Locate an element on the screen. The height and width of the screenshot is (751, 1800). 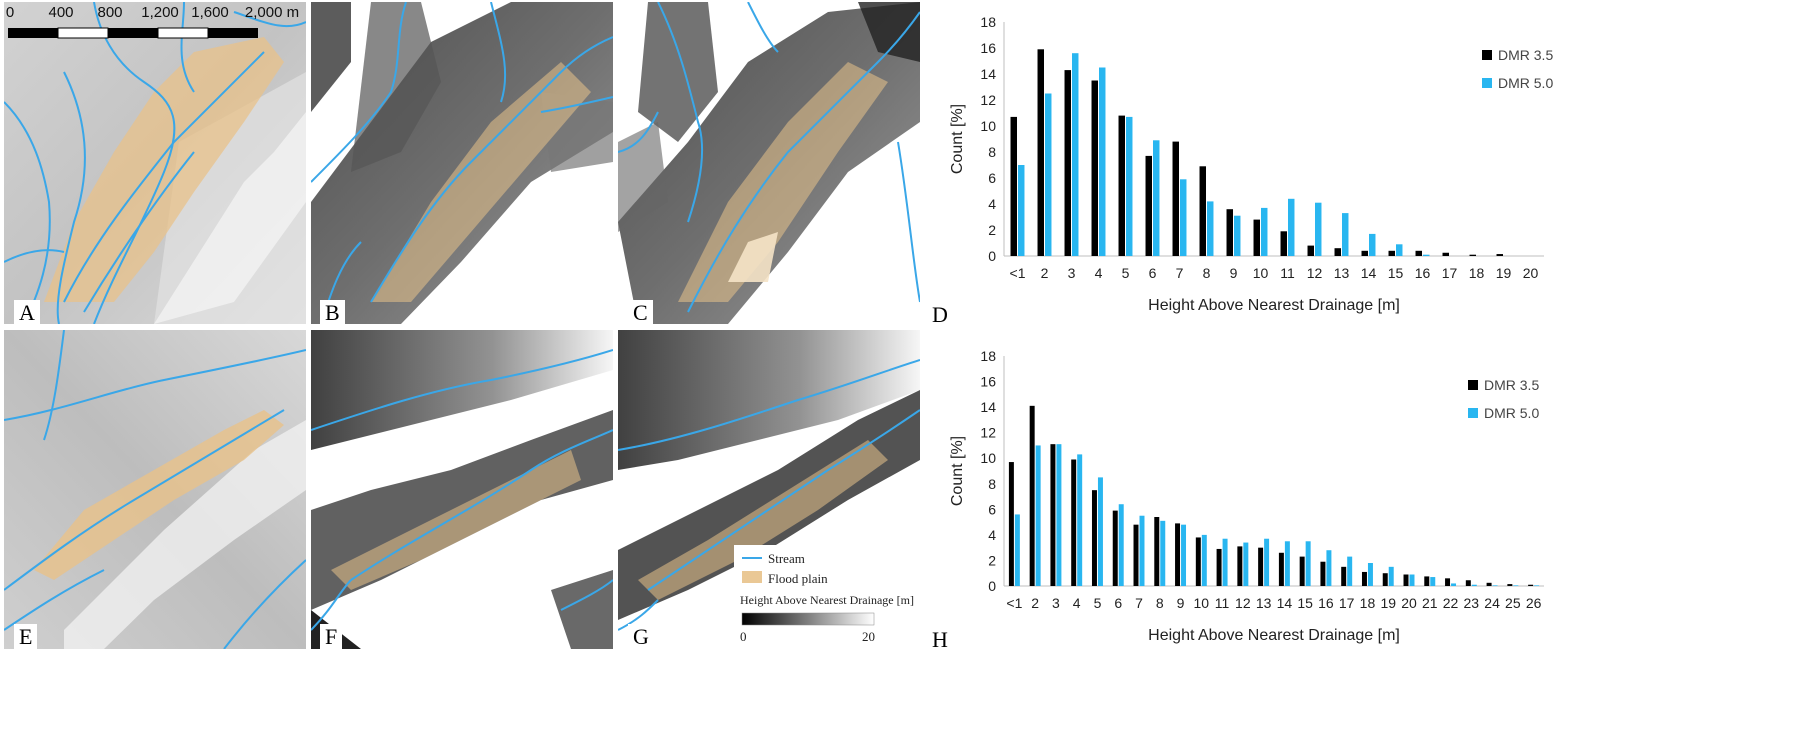
x-tick-label: 21 is located at coordinates (1430, 603).